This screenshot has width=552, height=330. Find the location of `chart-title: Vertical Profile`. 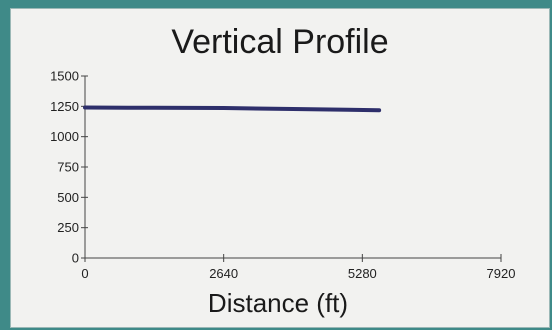

chart-title: Vertical Profile is located at coordinates (279, 42).